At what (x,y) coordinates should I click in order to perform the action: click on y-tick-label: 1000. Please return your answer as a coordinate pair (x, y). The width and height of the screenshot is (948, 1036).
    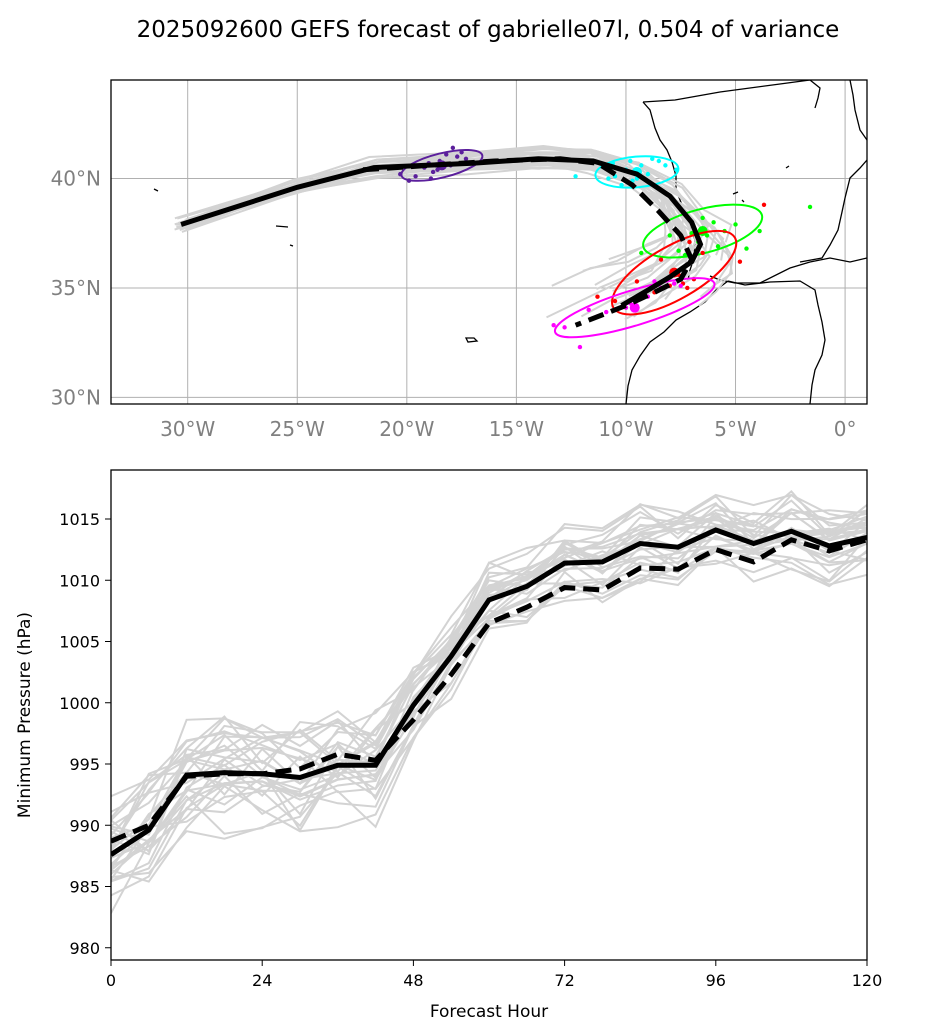
    Looking at the image, I should click on (79, 703).